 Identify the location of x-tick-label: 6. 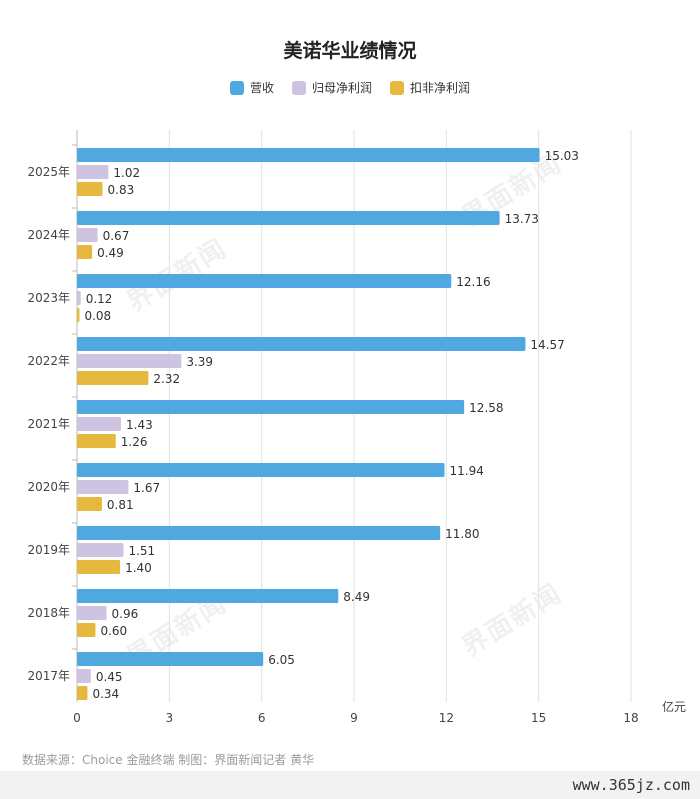
(262, 718).